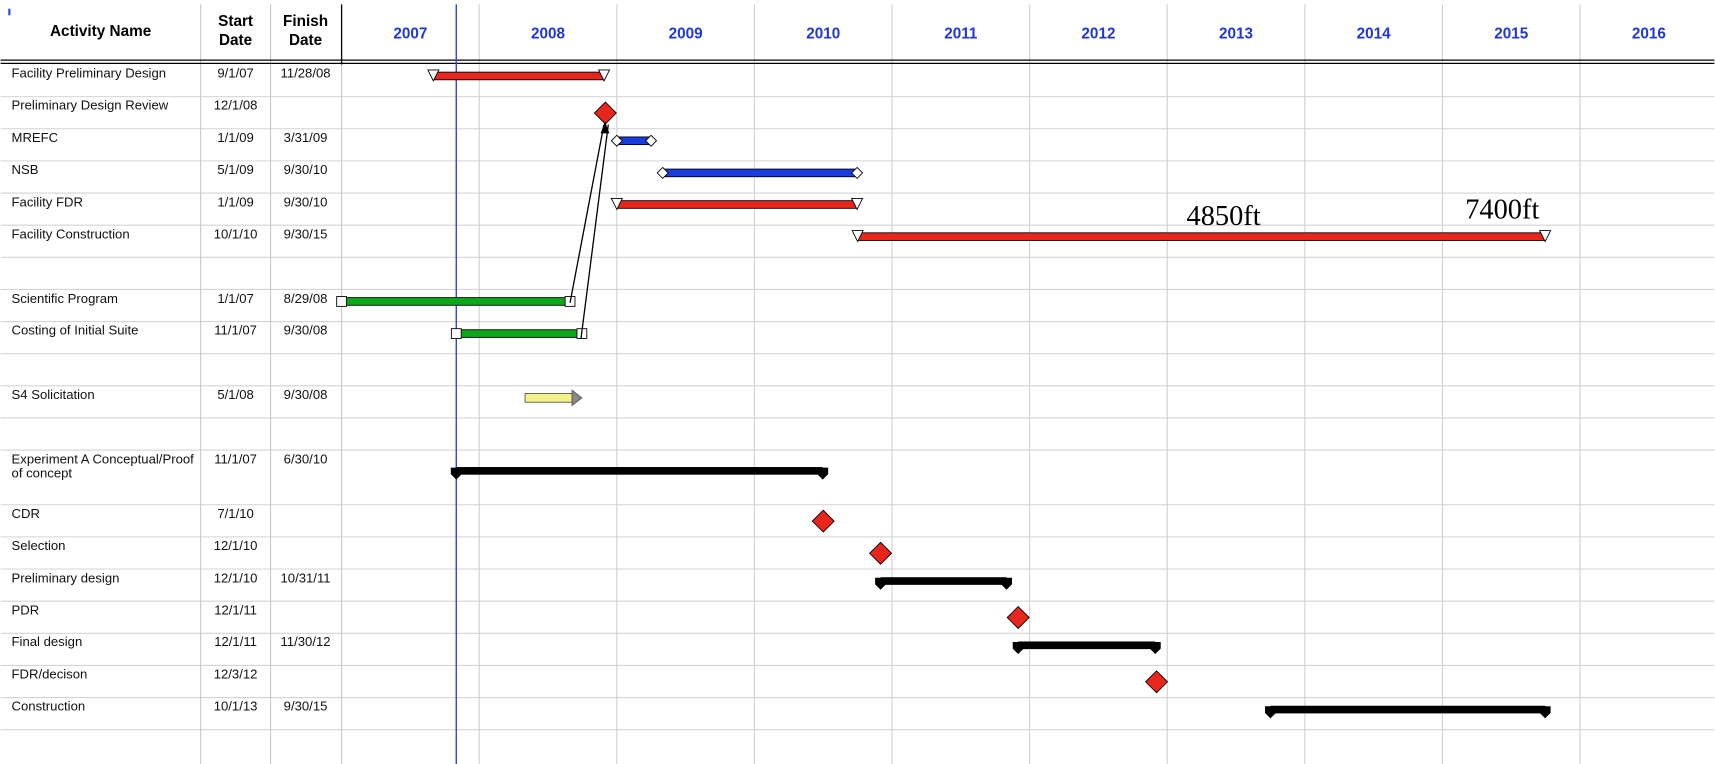  I want to click on start-date: 7/1/10, so click(235, 514).